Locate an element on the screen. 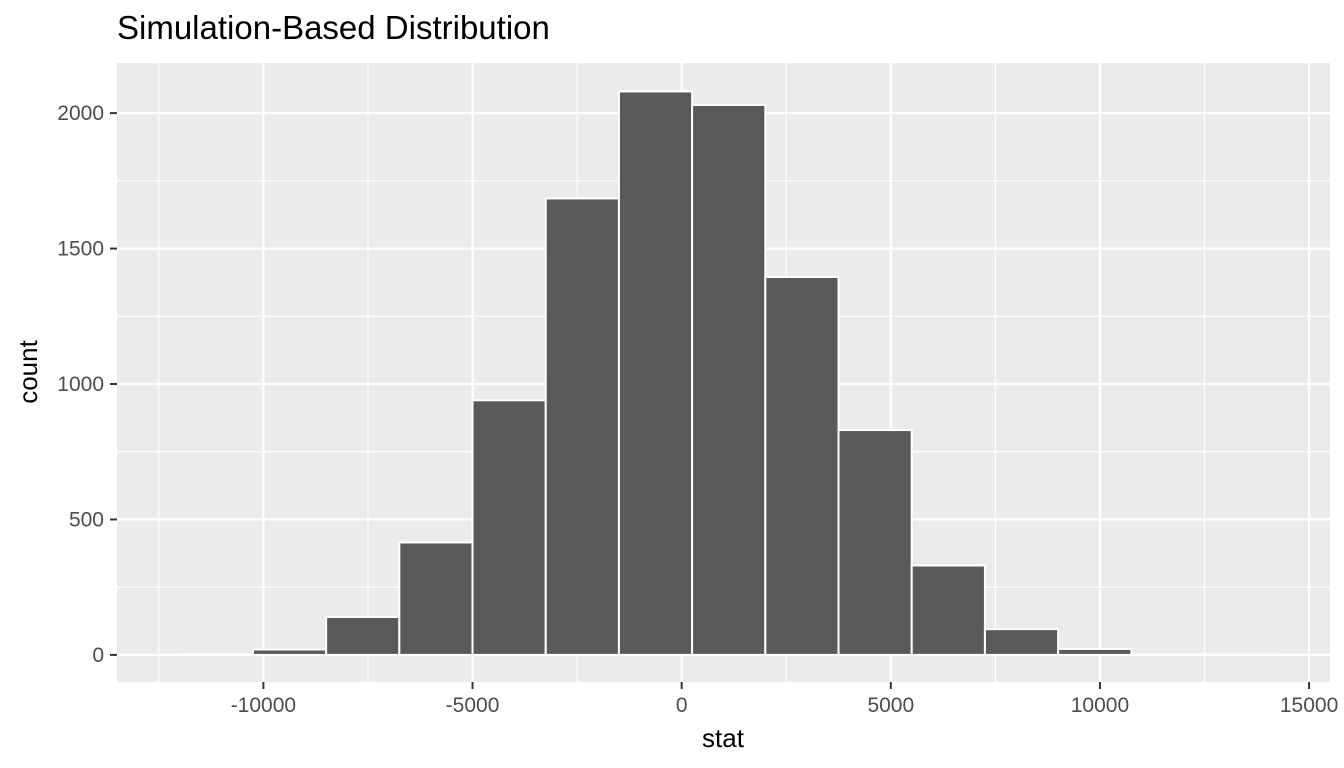 The width and height of the screenshot is (1344, 768). x-tick-label: 5000 is located at coordinates (890, 705).